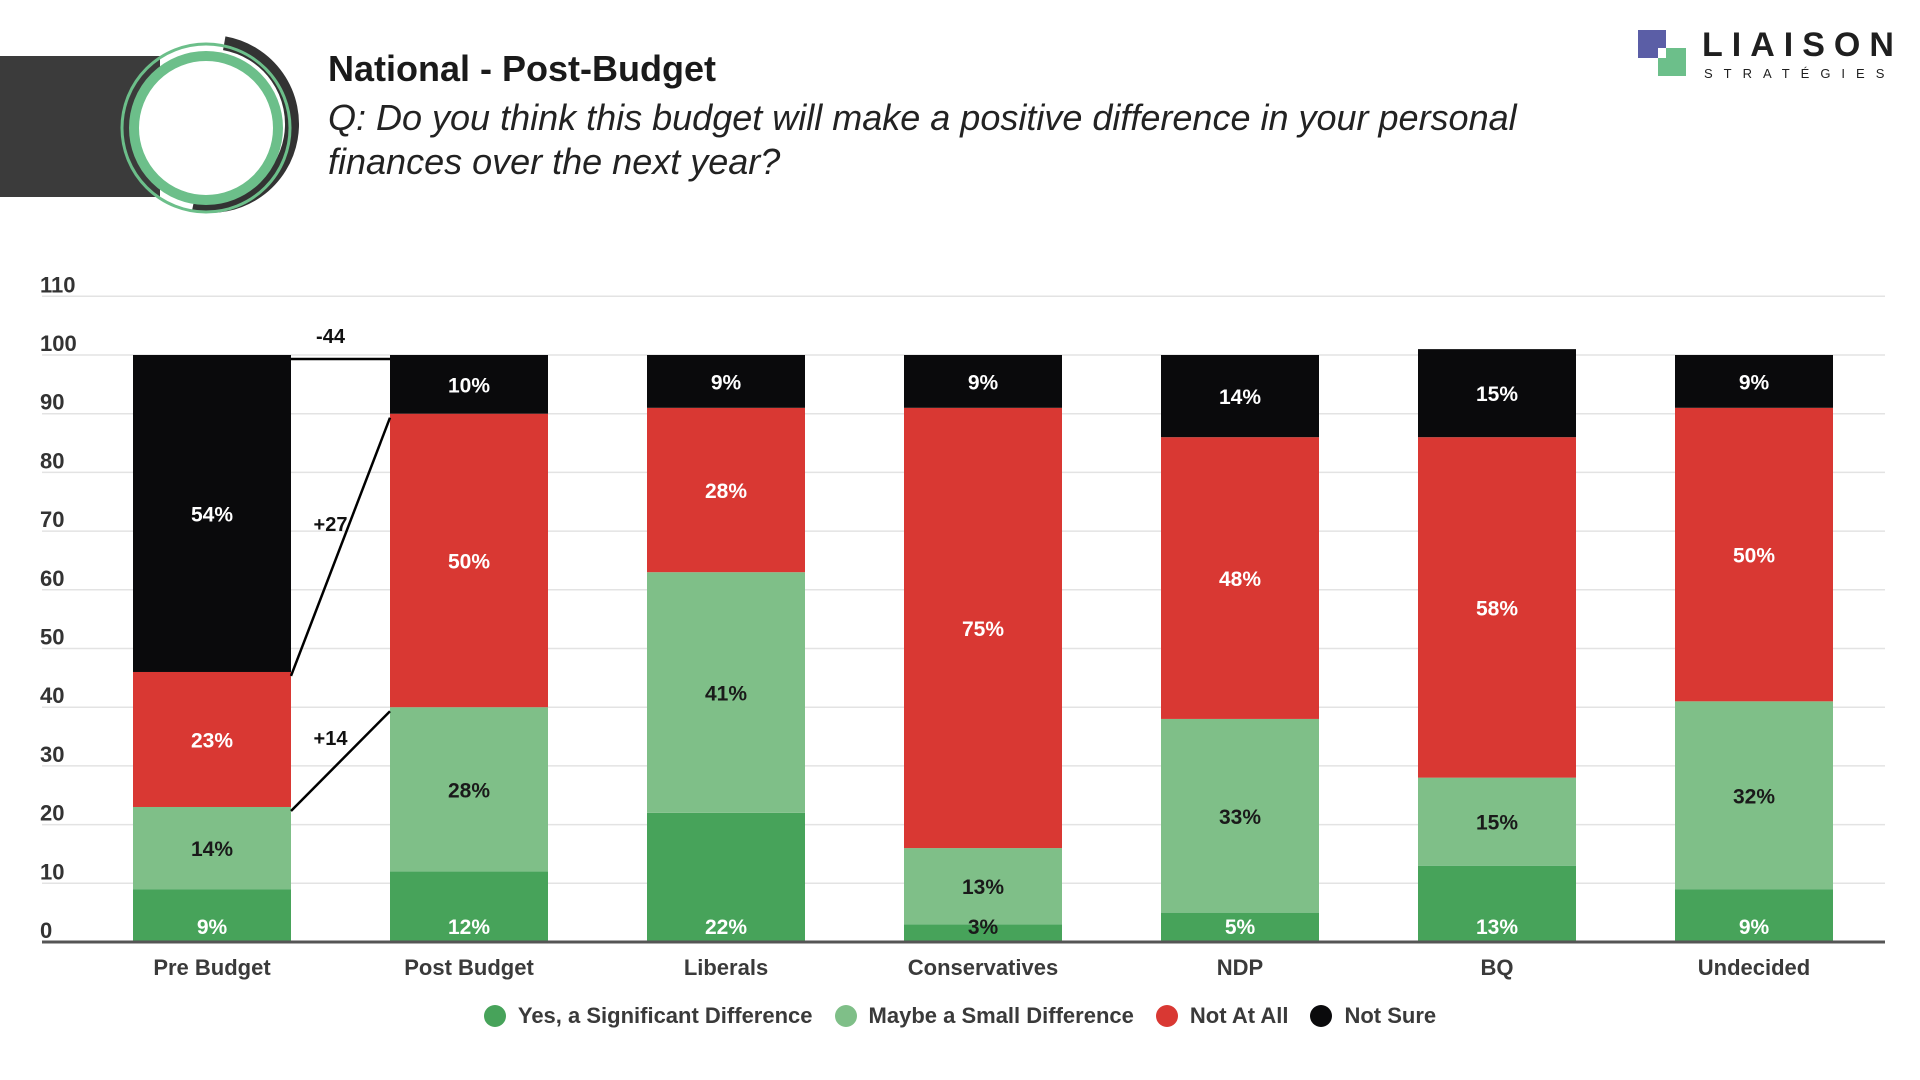 The height and width of the screenshot is (1080, 1920). I want to click on logo-mark-icon, so click(1662, 53).